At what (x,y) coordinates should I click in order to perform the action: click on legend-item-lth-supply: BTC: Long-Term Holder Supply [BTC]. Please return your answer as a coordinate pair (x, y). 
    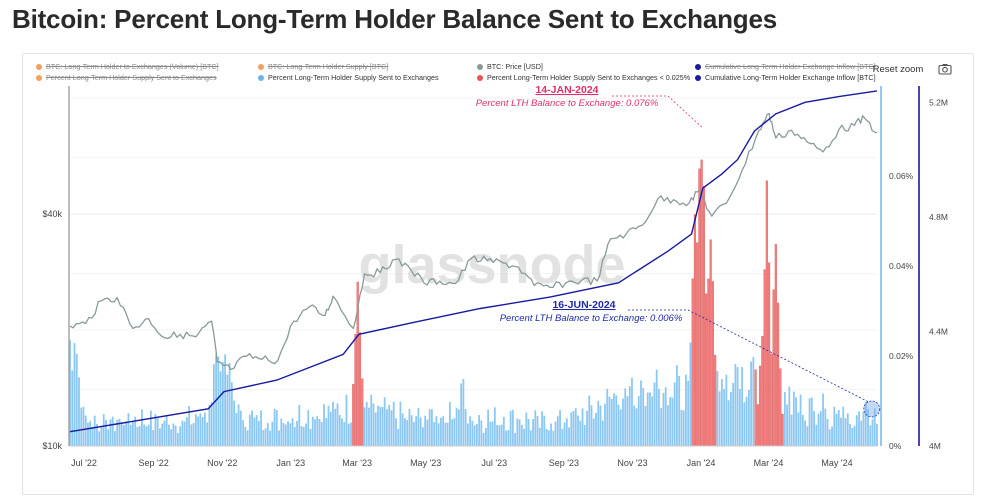
    Looking at the image, I should click on (323, 66).